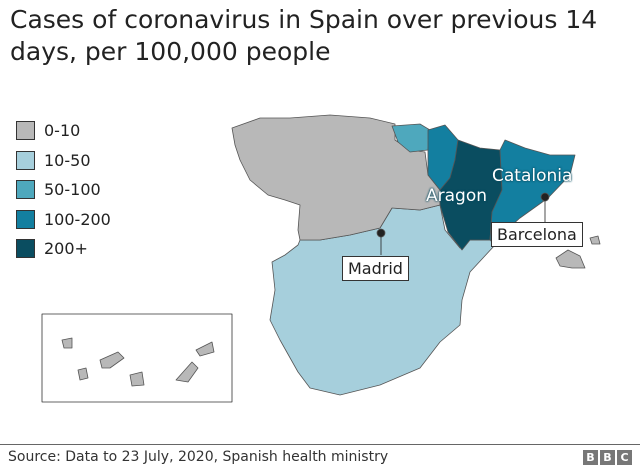 The width and height of the screenshot is (640, 468). I want to click on canary-islands-inset, so click(137, 358).